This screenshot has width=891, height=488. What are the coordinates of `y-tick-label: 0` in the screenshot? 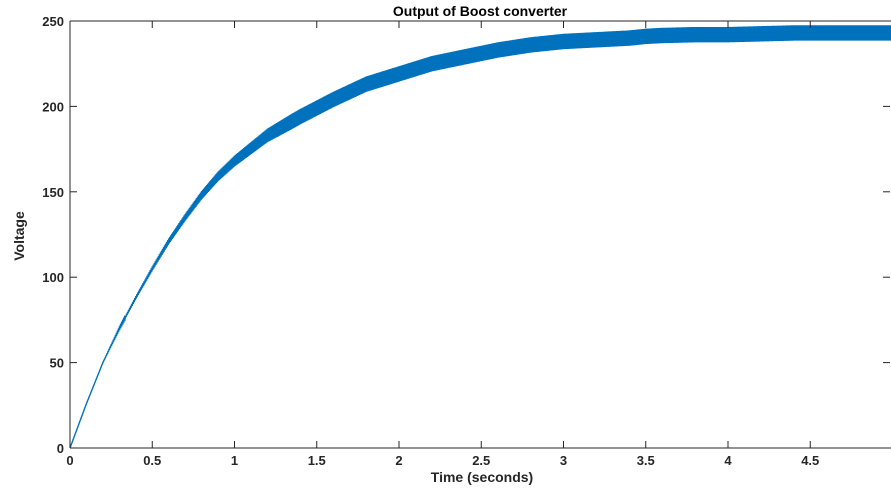 It's located at (60, 448).